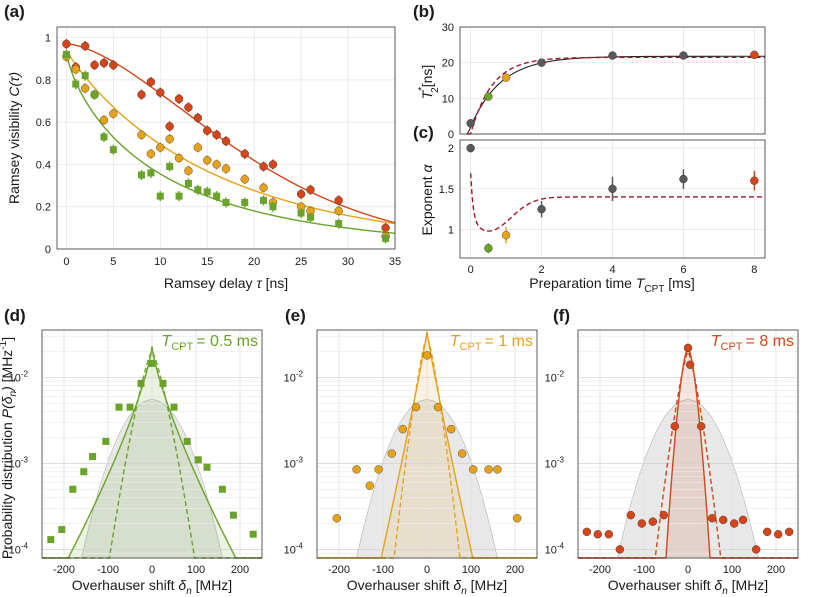  Describe the element at coordinates (617, 202) in the screenshot. I see `fit-curve-dashed-c` at that location.